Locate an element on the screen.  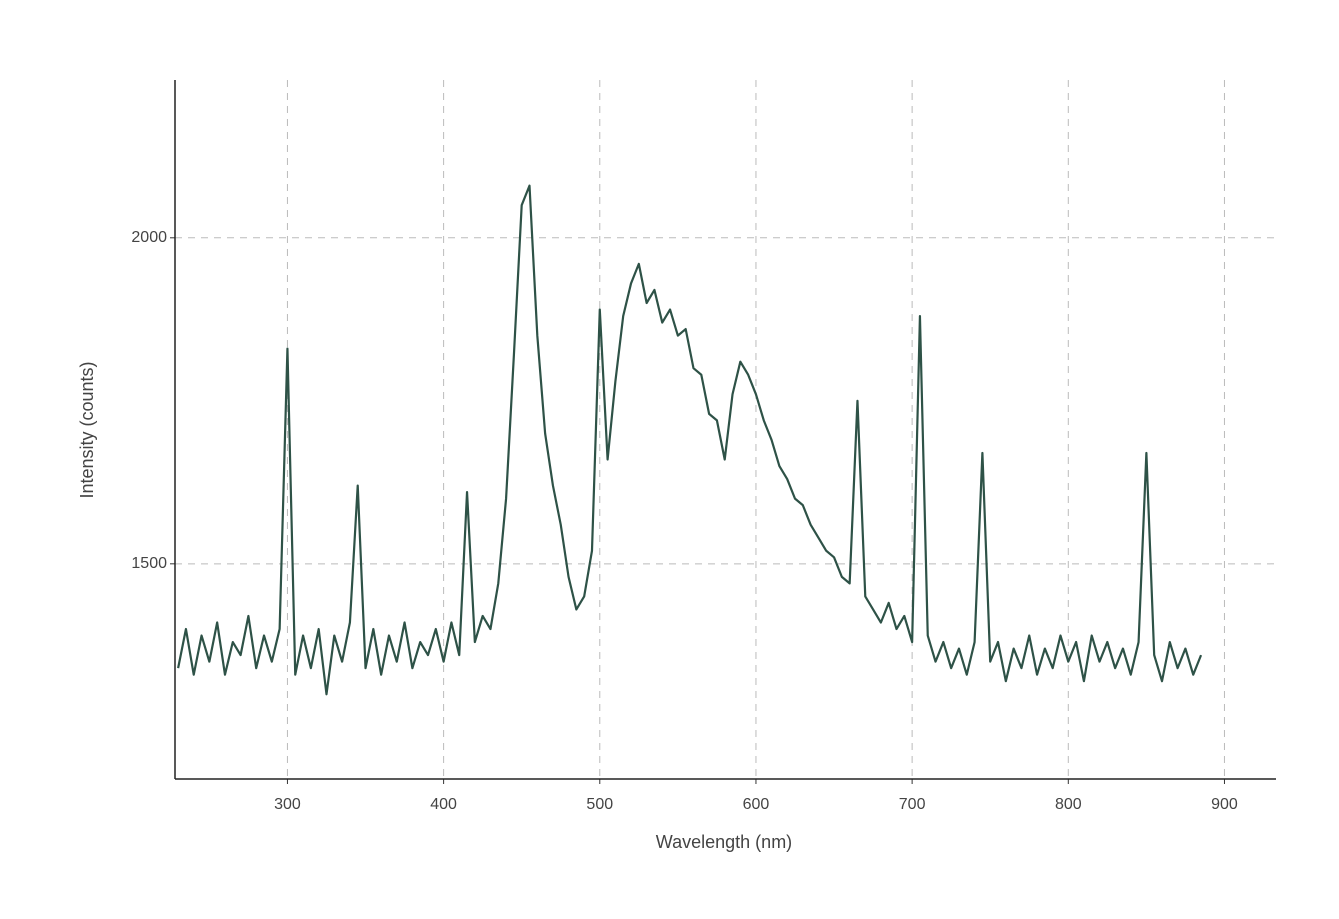
y-axis-label: Intensity (counts) is located at coordinates (87, 429).